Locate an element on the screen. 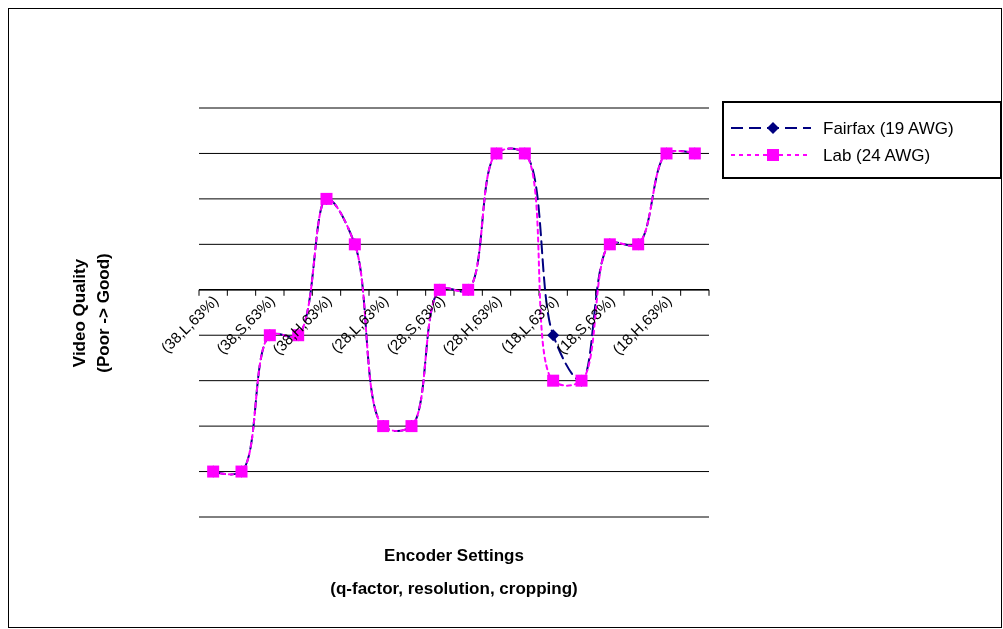 The width and height of the screenshot is (1003, 629). y-axis-title: Video Quality (Poor -> Good) is located at coordinates (91, 313).